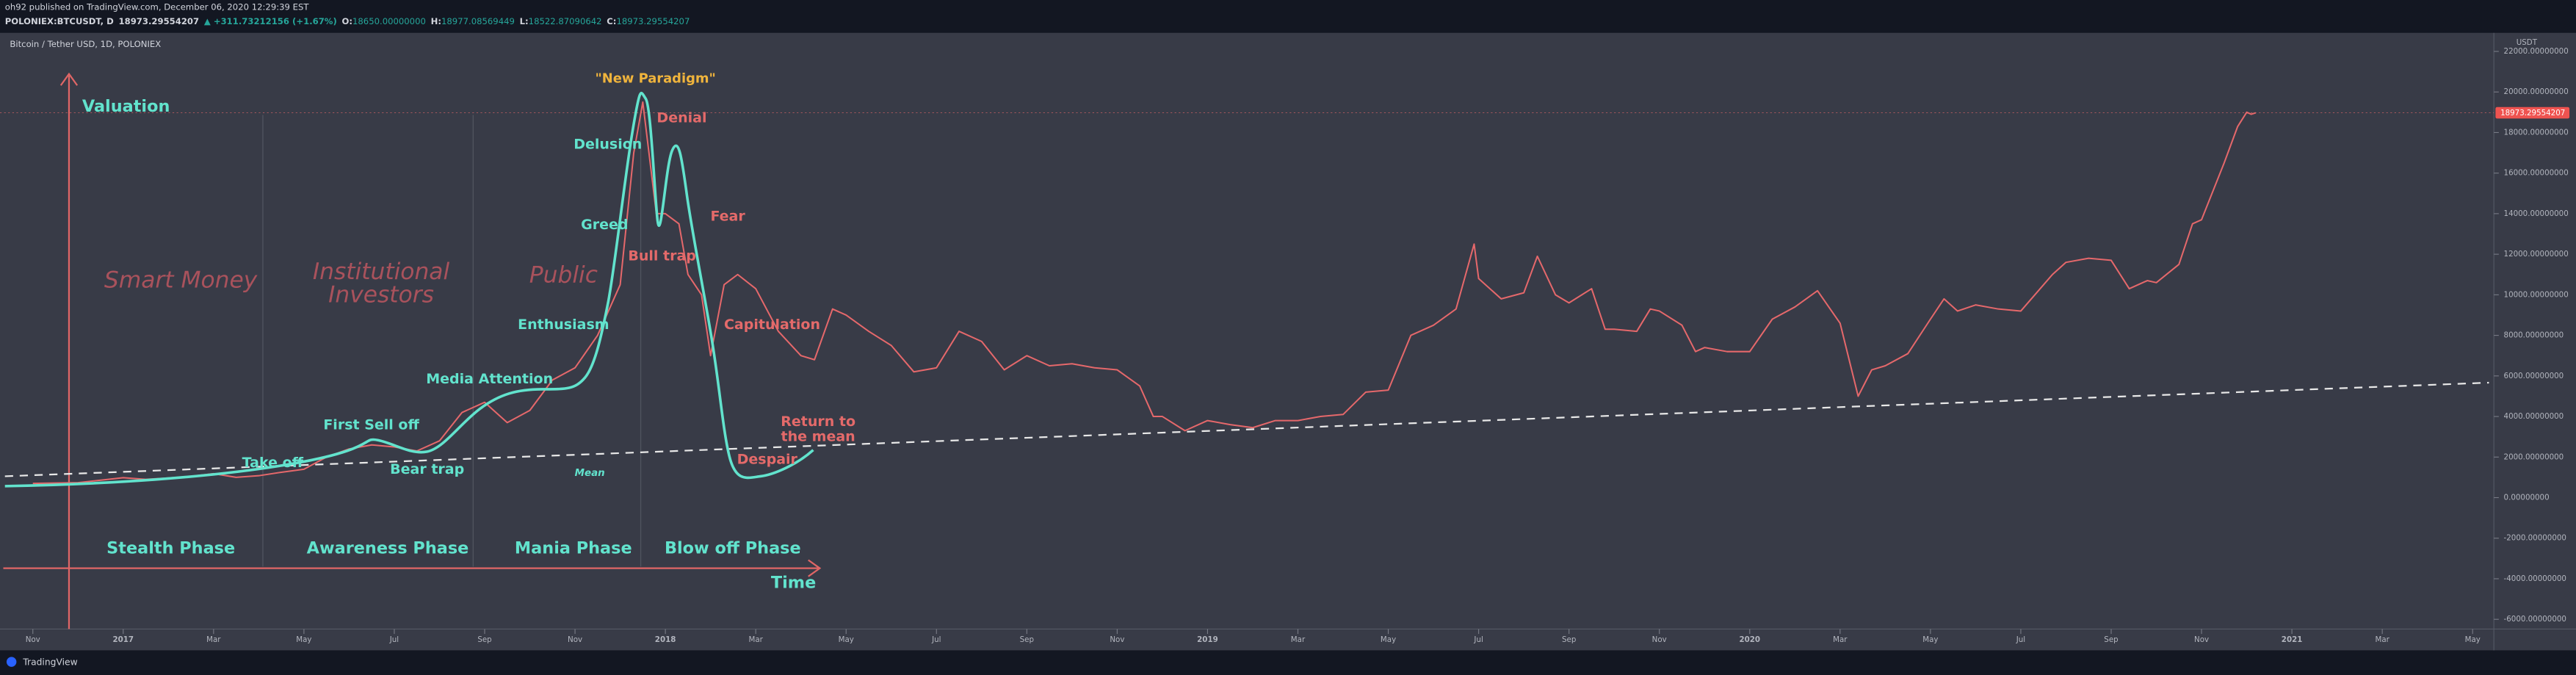 Image resolution: width=2576 pixels, height=675 pixels. What do you see at coordinates (818, 422) in the screenshot?
I see `annotation: Return to` at bounding box center [818, 422].